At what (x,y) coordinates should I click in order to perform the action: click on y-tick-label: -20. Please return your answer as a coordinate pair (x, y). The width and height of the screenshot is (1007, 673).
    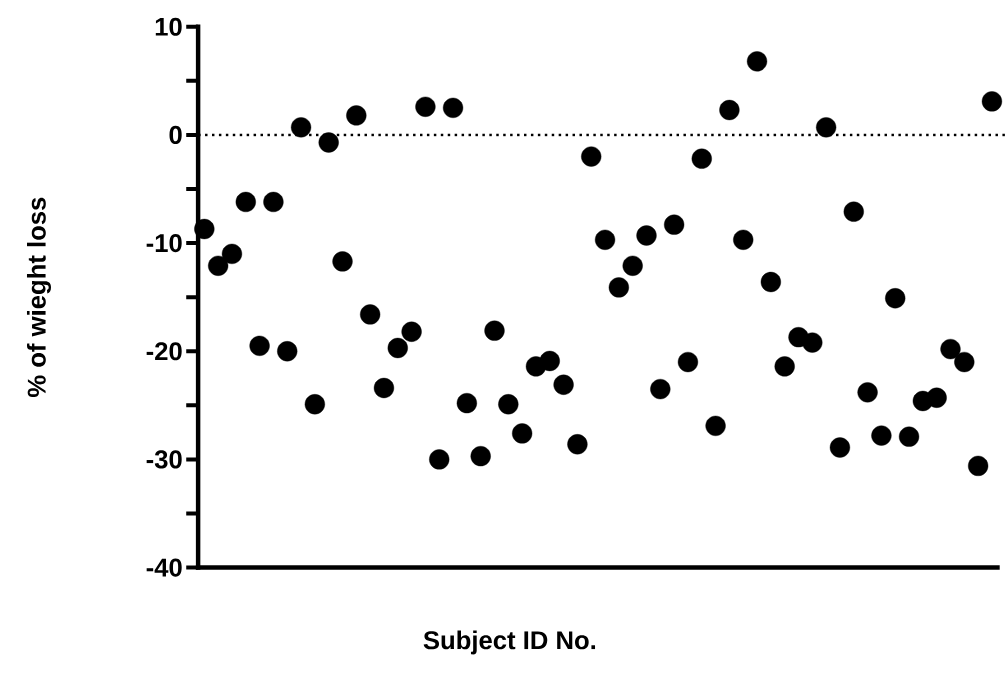
    Looking at the image, I should click on (164, 351).